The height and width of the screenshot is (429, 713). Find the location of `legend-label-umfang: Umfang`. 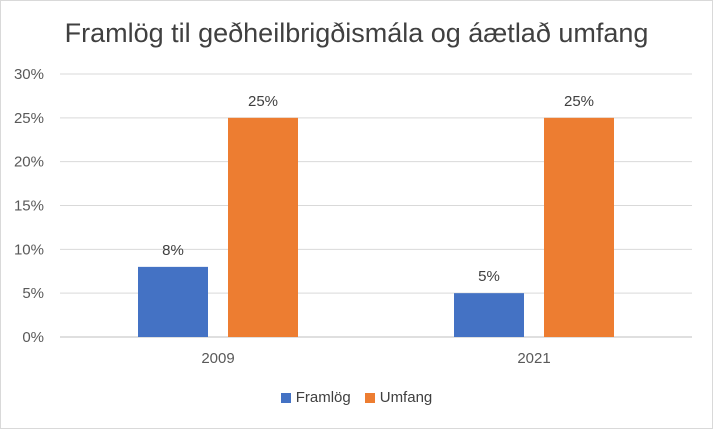

legend-label-umfang: Umfang is located at coordinates (406, 397).